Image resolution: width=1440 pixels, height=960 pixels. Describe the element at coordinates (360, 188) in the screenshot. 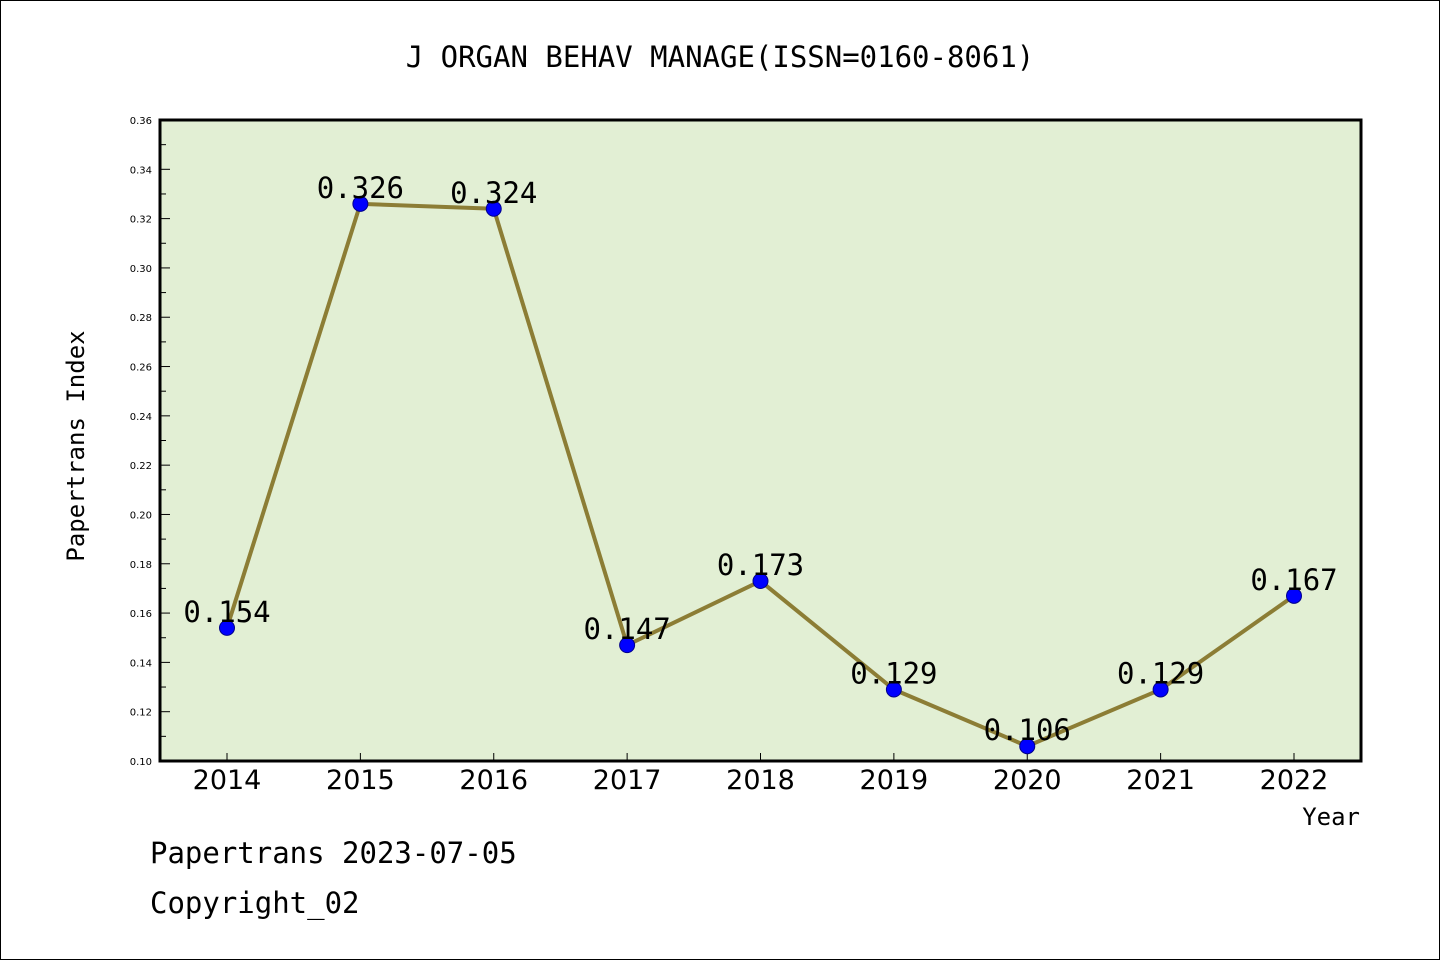

I see `data-label: 0.326` at that location.